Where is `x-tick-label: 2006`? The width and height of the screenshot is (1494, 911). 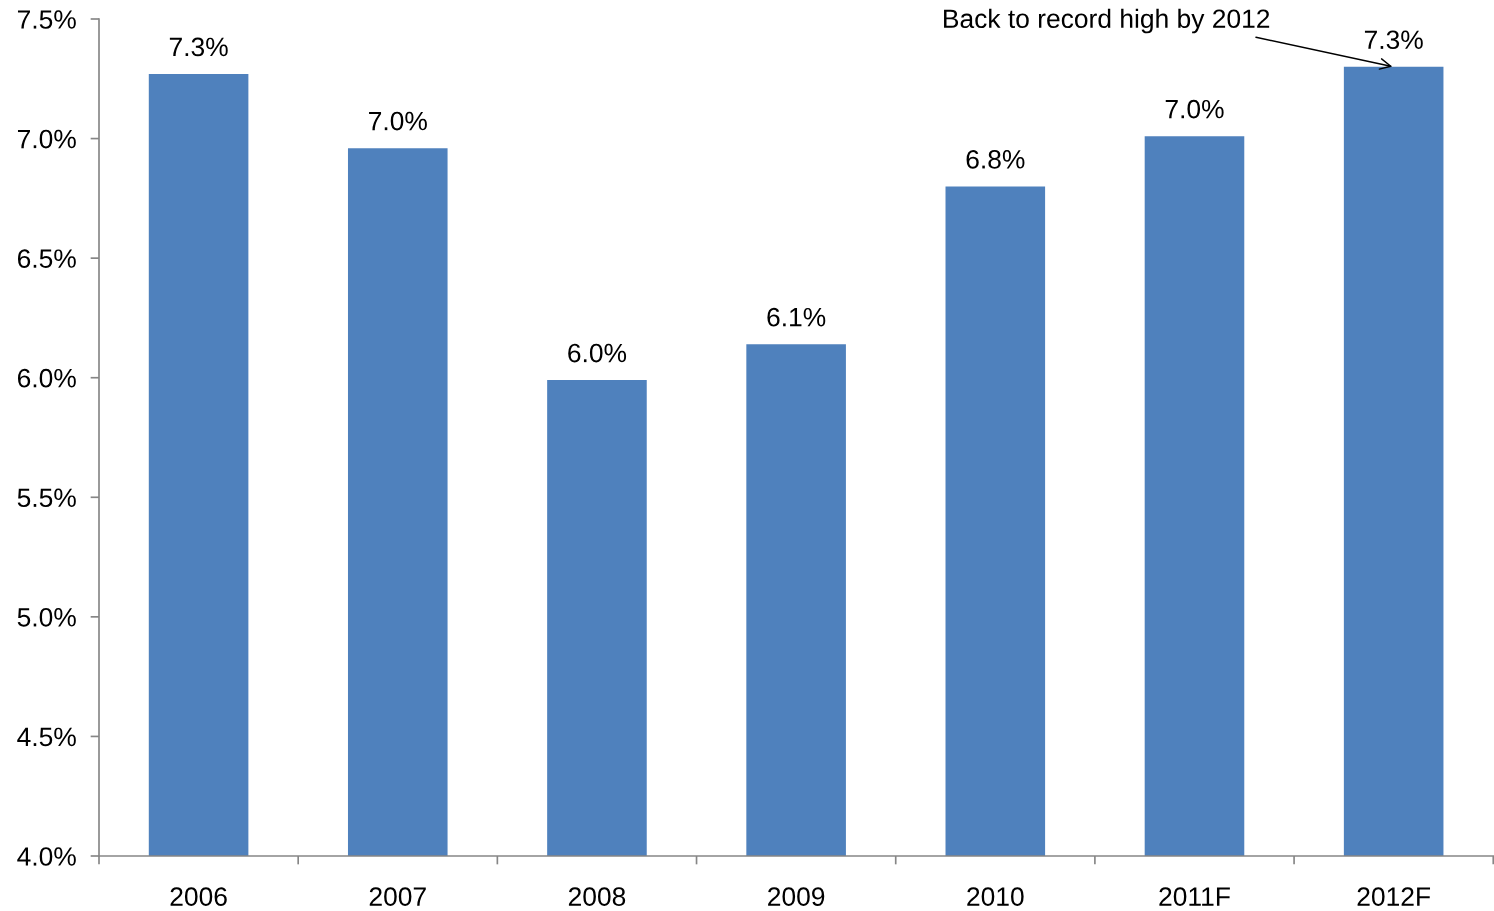
x-tick-label: 2006 is located at coordinates (198, 896).